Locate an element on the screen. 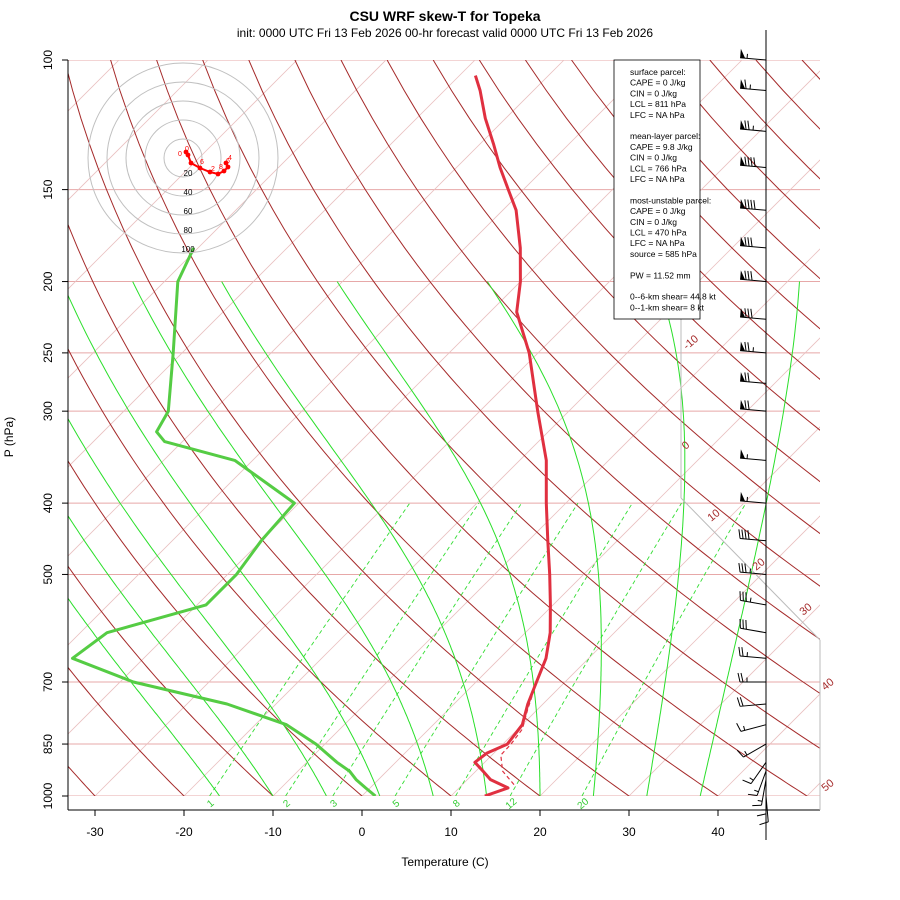  isotherm-label: 0 is located at coordinates (686, 445).